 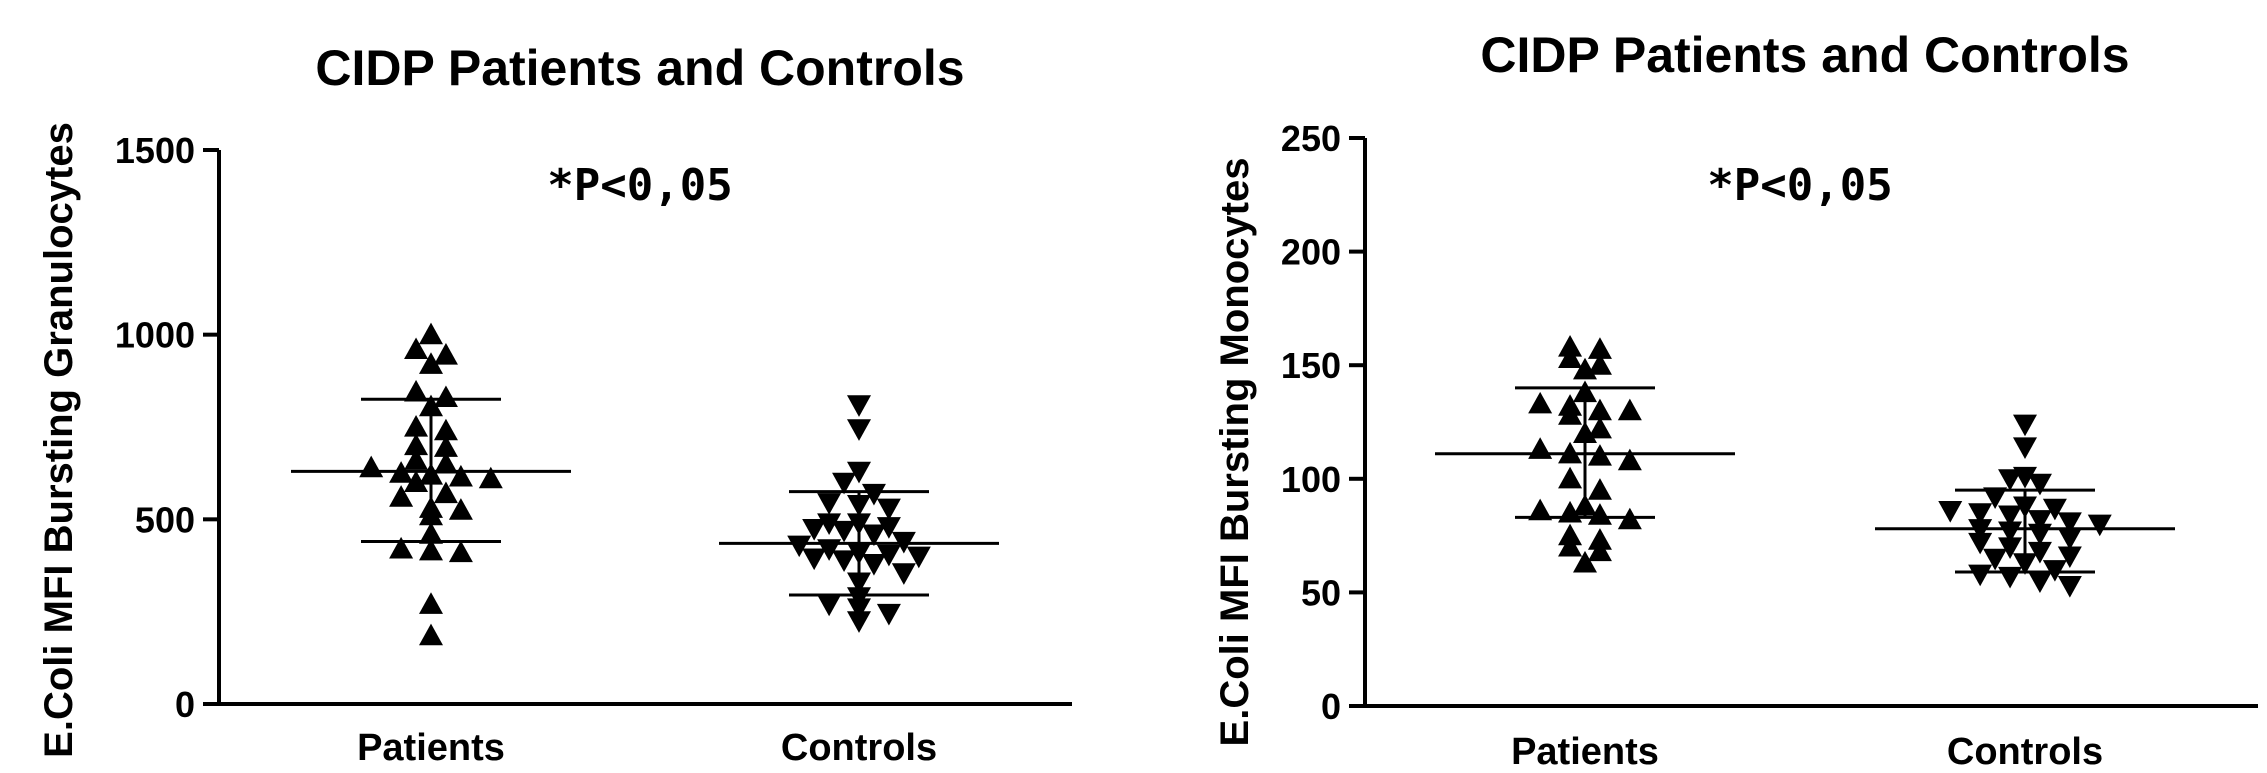 What do you see at coordinates (165, 519) in the screenshot?
I see `y-tick-label: 500` at bounding box center [165, 519].